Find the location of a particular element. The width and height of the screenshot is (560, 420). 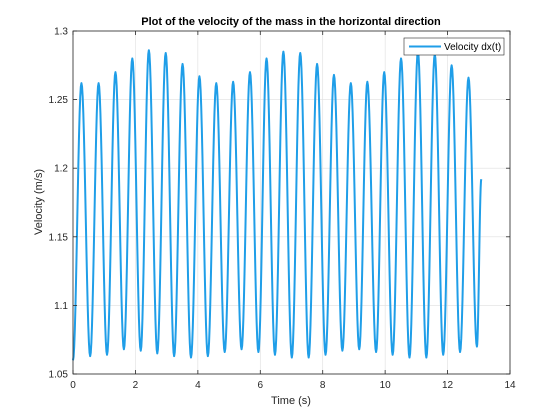

y-tick-label: 1.2 is located at coordinates (61, 169).